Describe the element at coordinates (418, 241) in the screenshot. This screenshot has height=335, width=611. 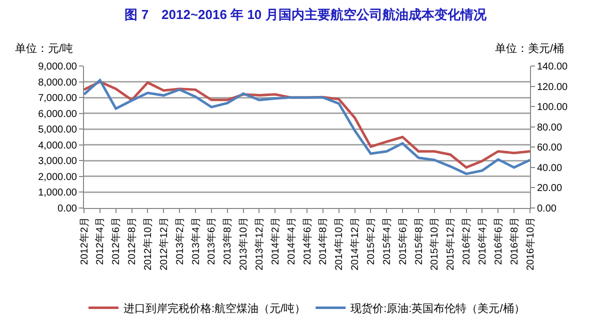
I see `x-tick-label: 2015年8月` at that location.